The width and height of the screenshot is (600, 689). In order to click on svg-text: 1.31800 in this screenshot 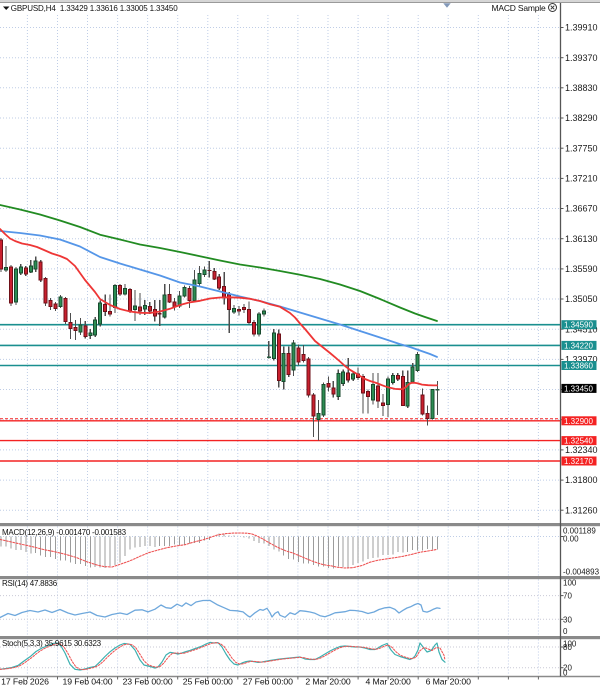, I will do `click(581, 480)`.